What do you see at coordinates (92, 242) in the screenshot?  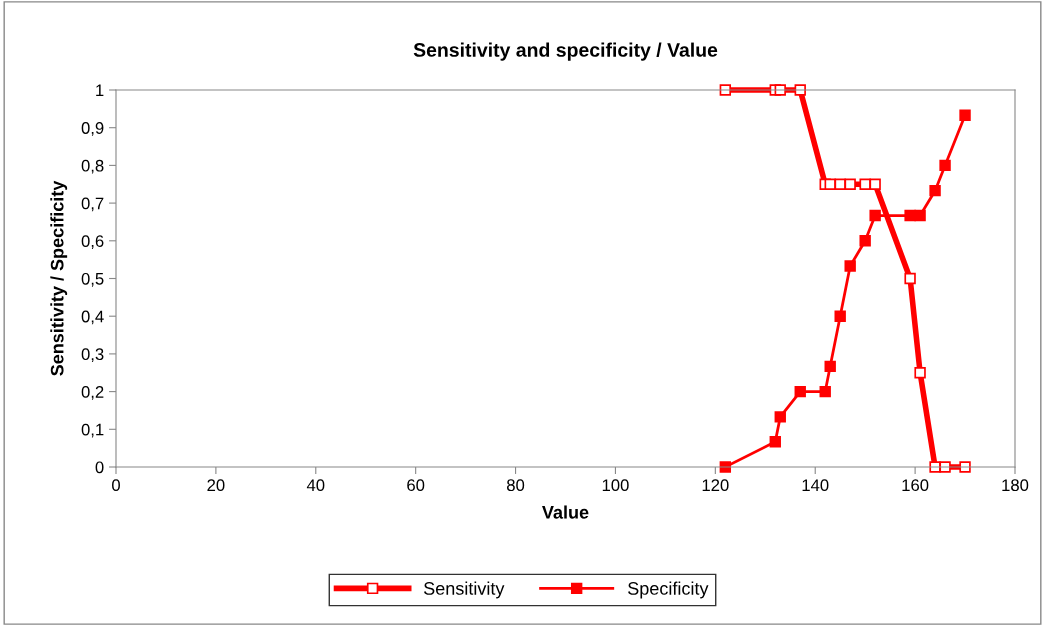 I see `y-tick-label: 0,6` at bounding box center [92, 242].